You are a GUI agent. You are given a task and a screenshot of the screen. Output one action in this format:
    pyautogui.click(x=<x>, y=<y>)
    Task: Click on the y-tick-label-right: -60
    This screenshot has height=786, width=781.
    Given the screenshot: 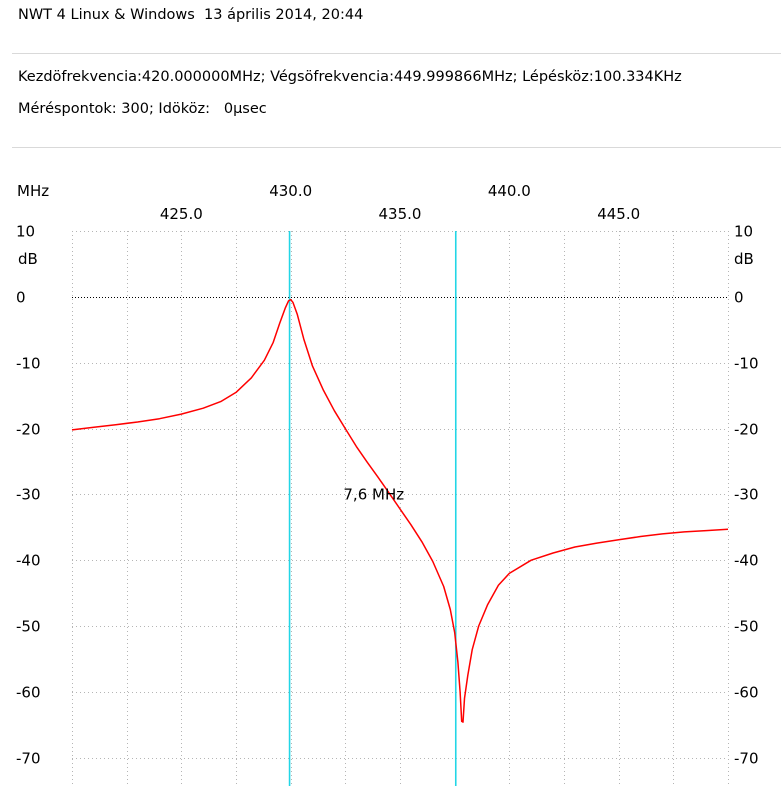 What is the action you would take?
    pyautogui.click(x=746, y=693)
    